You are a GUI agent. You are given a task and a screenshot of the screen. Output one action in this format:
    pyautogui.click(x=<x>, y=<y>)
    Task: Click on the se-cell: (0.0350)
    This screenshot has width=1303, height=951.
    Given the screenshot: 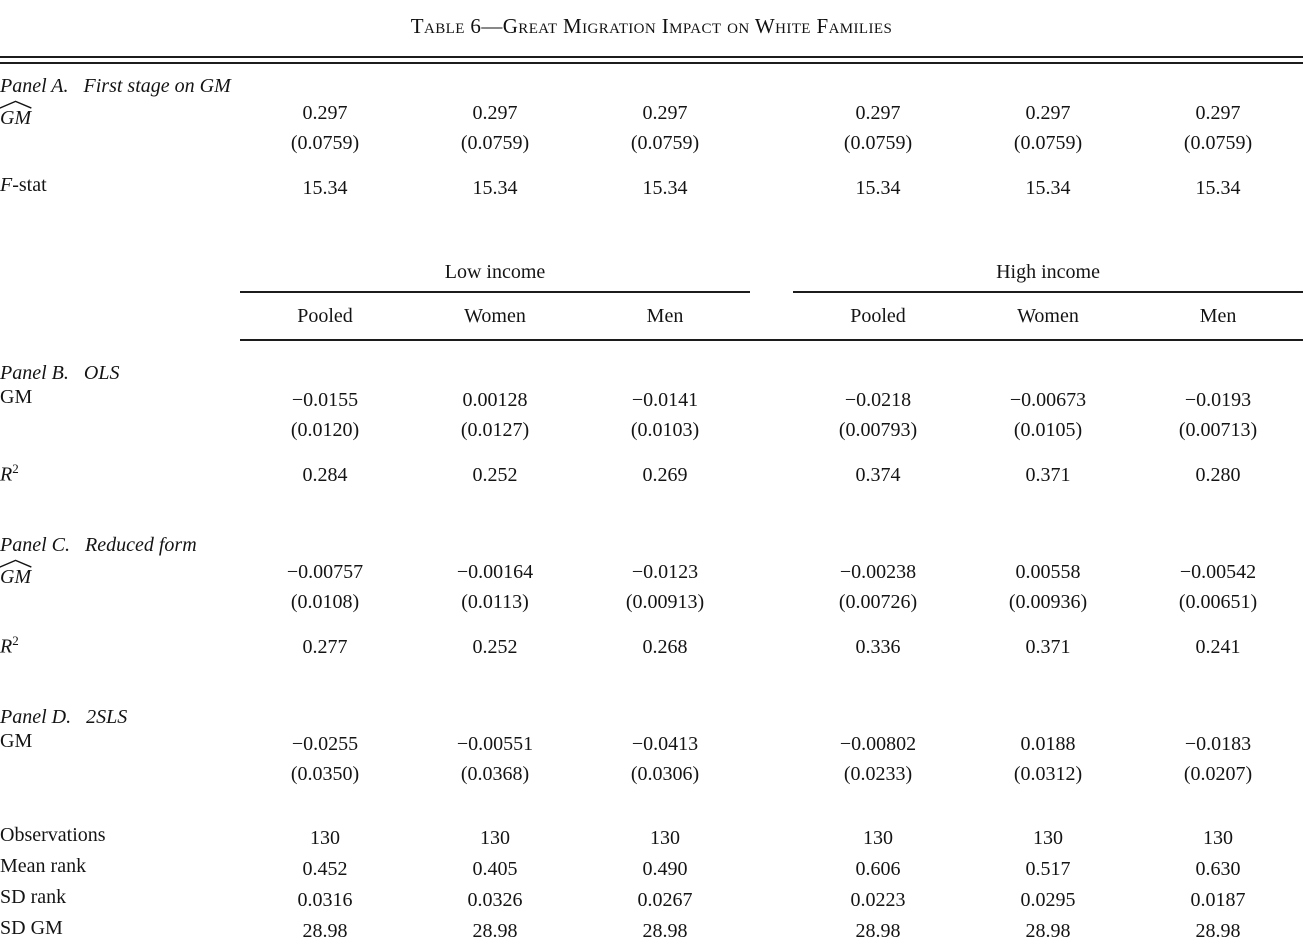 What is the action you would take?
    pyautogui.click(x=325, y=773)
    